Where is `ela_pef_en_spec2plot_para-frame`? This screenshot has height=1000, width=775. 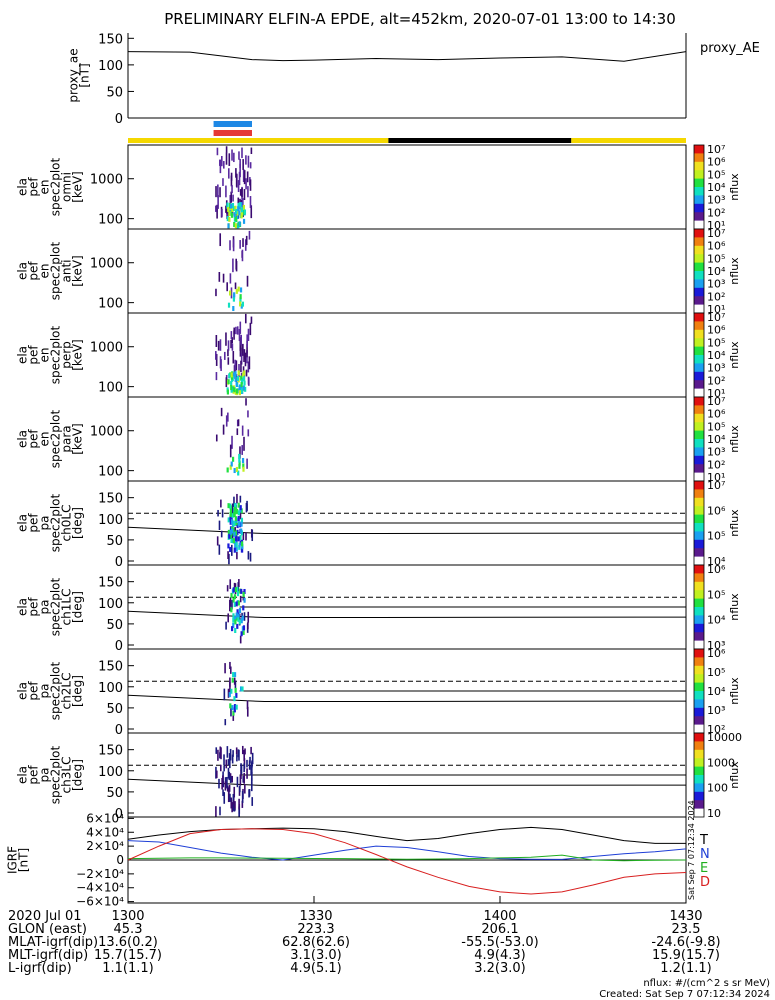
ela_pef_en_spec2plot_para-frame is located at coordinates (407, 439).